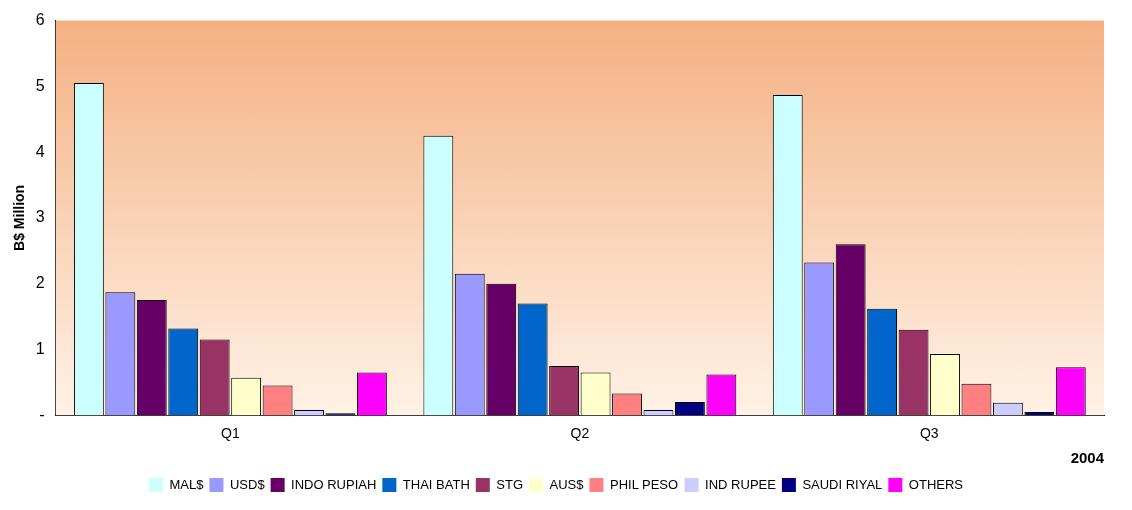 This screenshot has height=510, width=1132. I want to click on legend-label: IND RUPEE, so click(741, 484).